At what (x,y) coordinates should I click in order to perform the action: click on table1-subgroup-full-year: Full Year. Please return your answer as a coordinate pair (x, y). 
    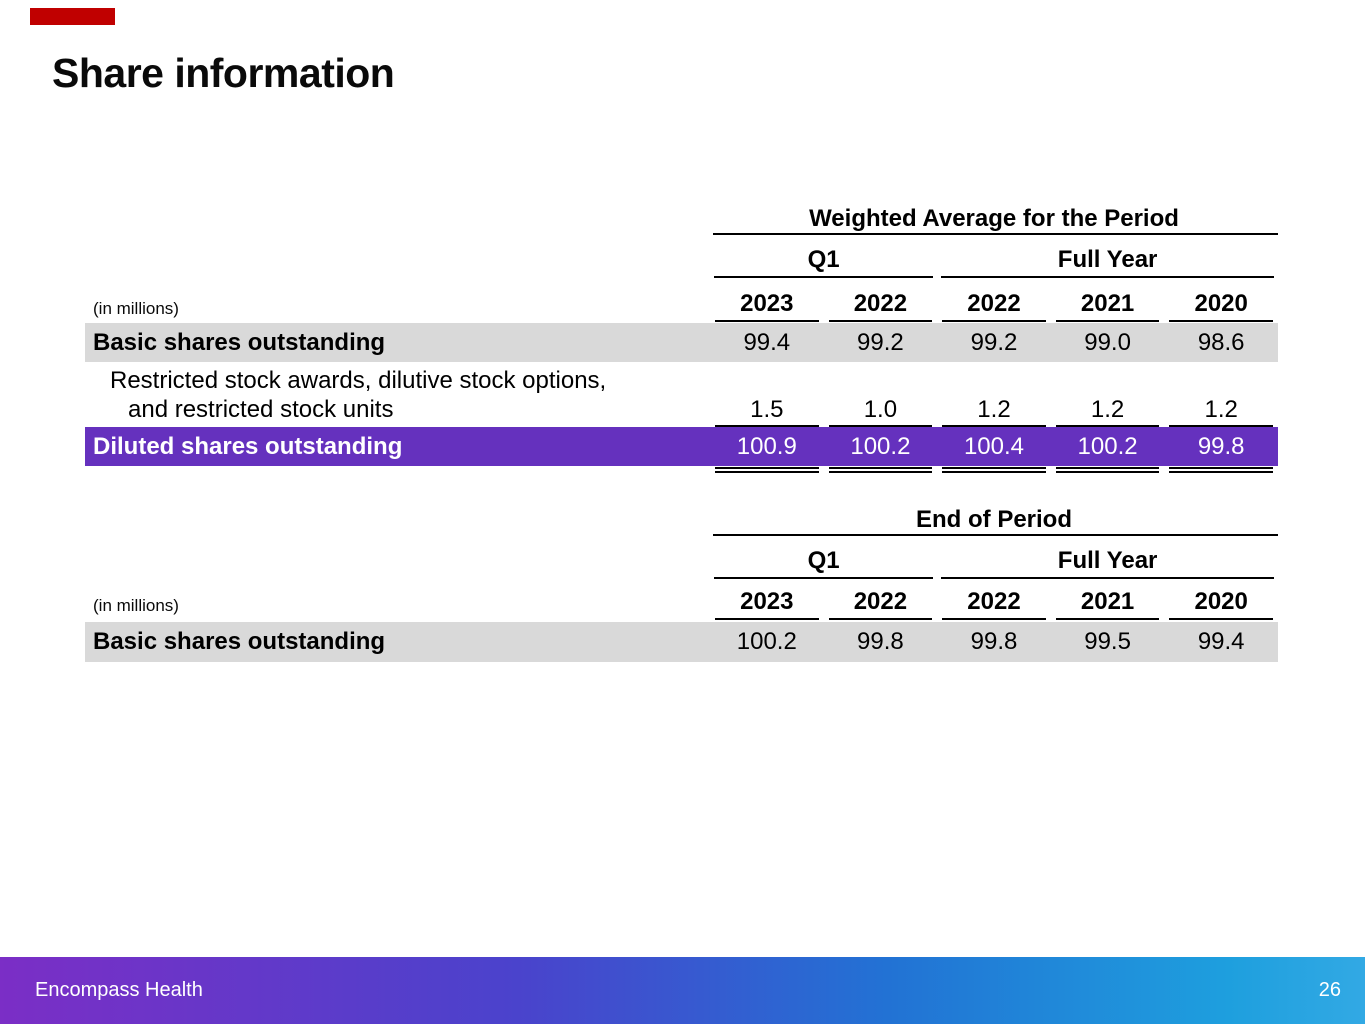
    Looking at the image, I should click on (1107, 256).